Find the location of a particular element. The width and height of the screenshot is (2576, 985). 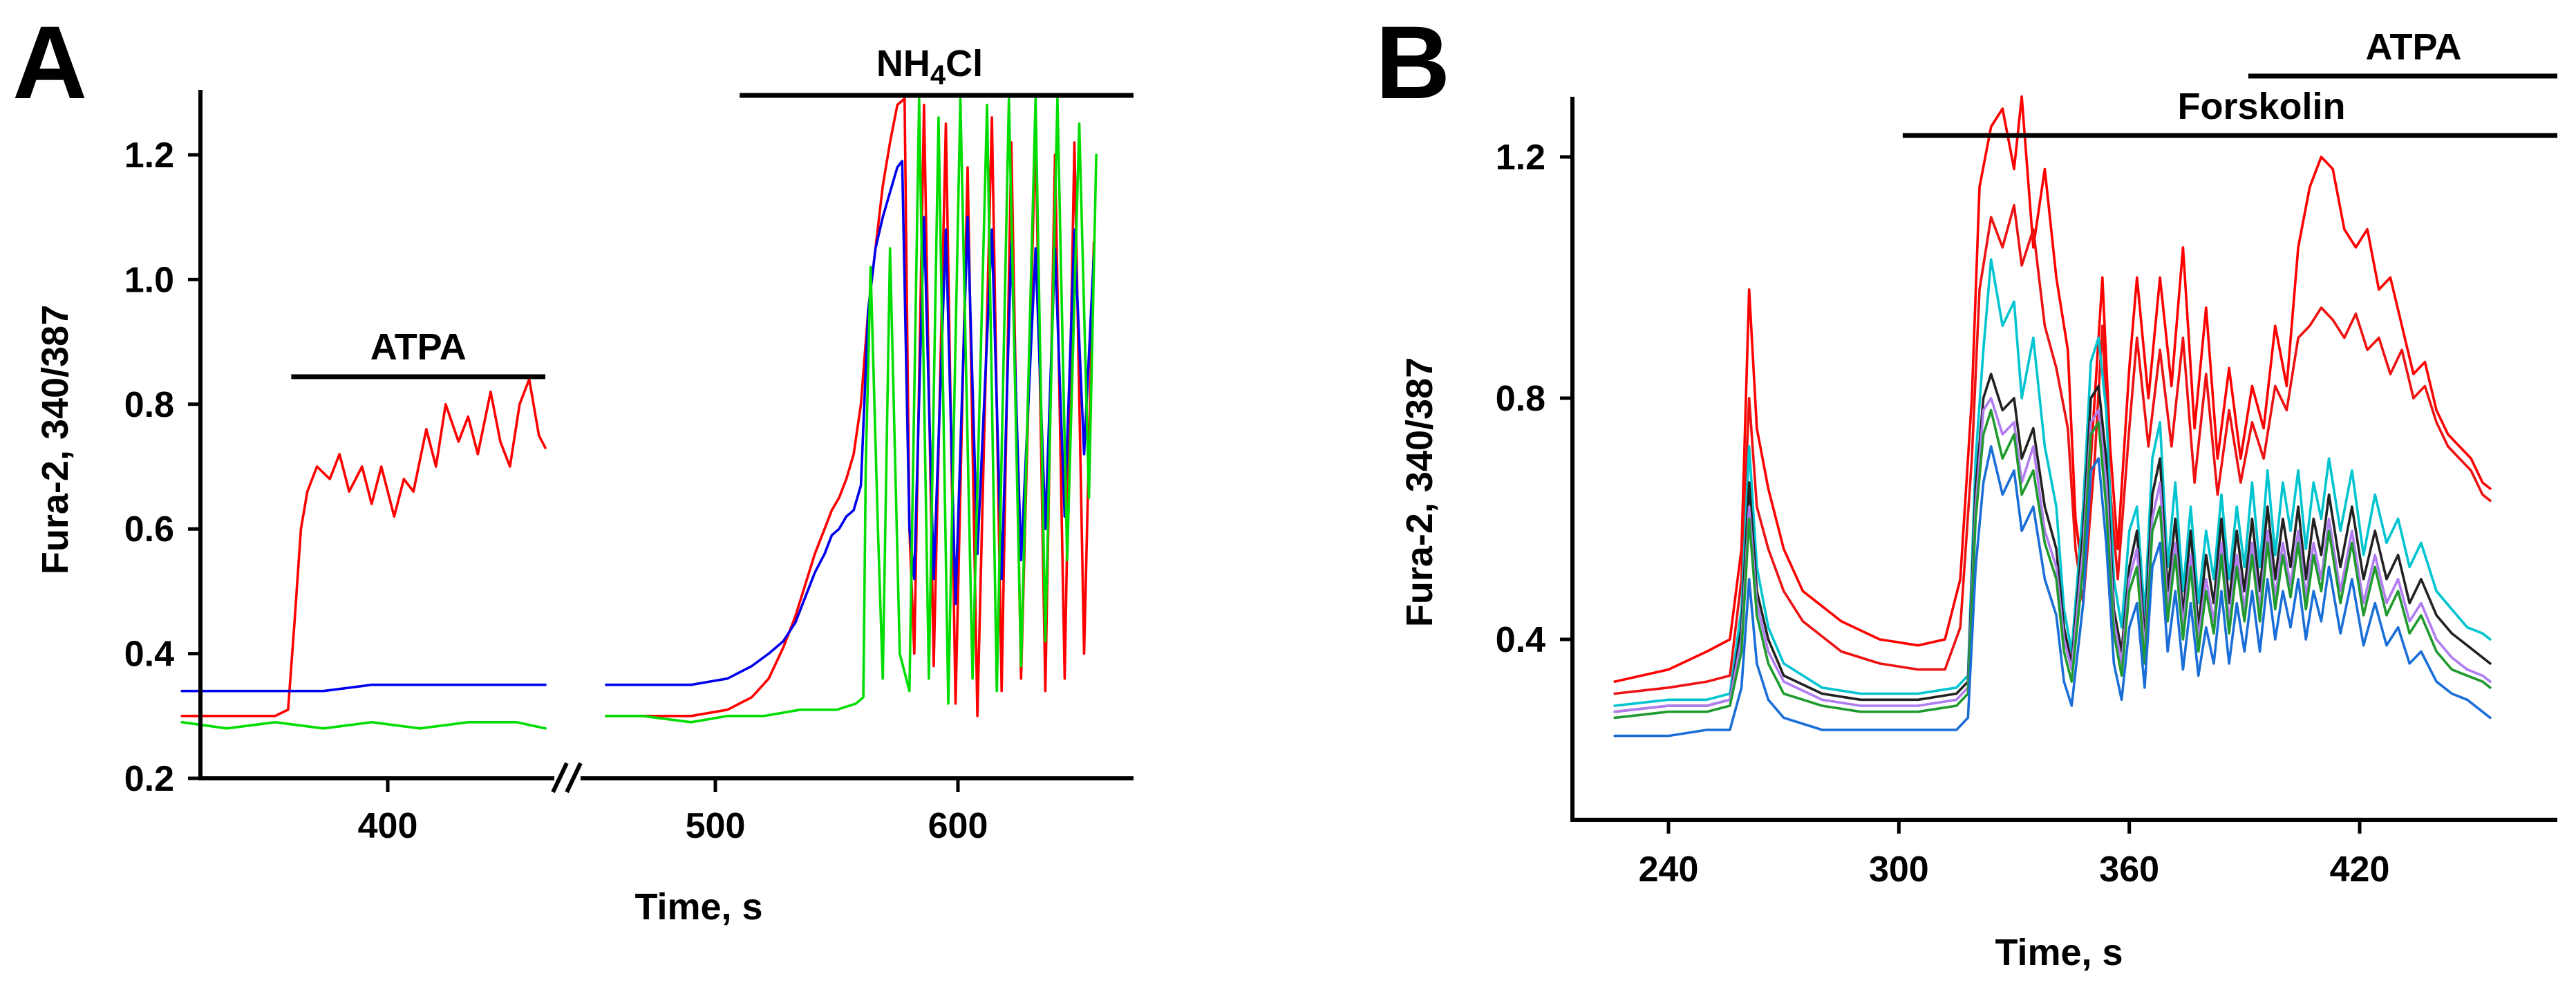

panel-b-atpa-label: ATPA is located at coordinates (2414, 47).